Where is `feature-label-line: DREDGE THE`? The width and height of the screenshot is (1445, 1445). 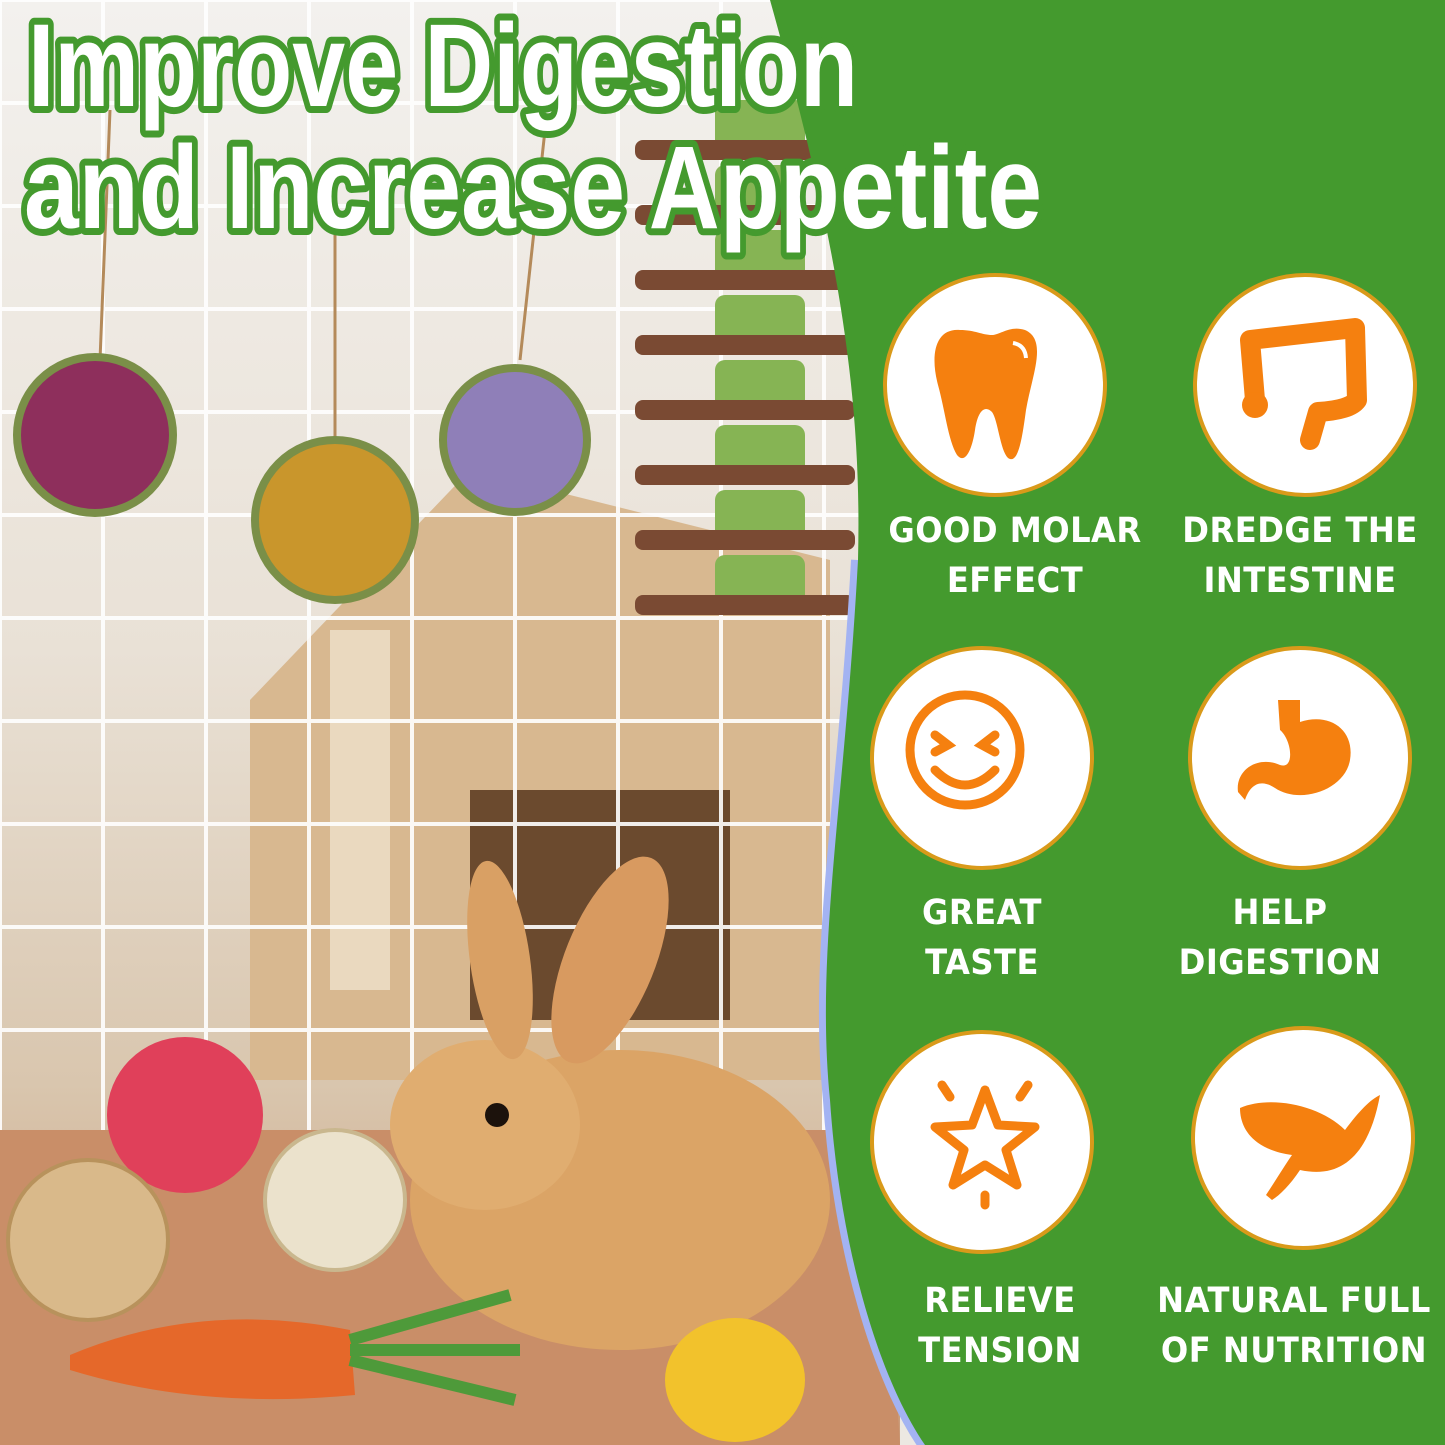 feature-label-line: DREDGE THE is located at coordinates (1300, 531).